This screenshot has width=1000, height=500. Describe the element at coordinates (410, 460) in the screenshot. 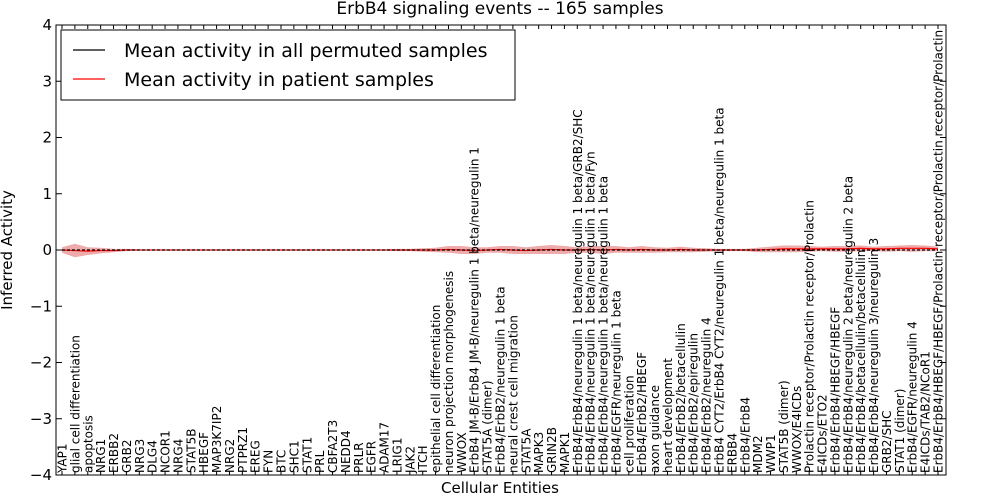

I see `x-tick-label: JAK2` at that location.